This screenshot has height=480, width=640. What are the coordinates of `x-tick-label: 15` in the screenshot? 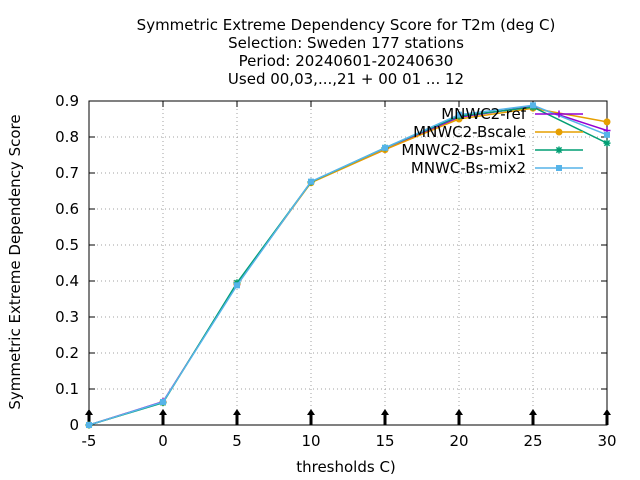 It's located at (384, 441).